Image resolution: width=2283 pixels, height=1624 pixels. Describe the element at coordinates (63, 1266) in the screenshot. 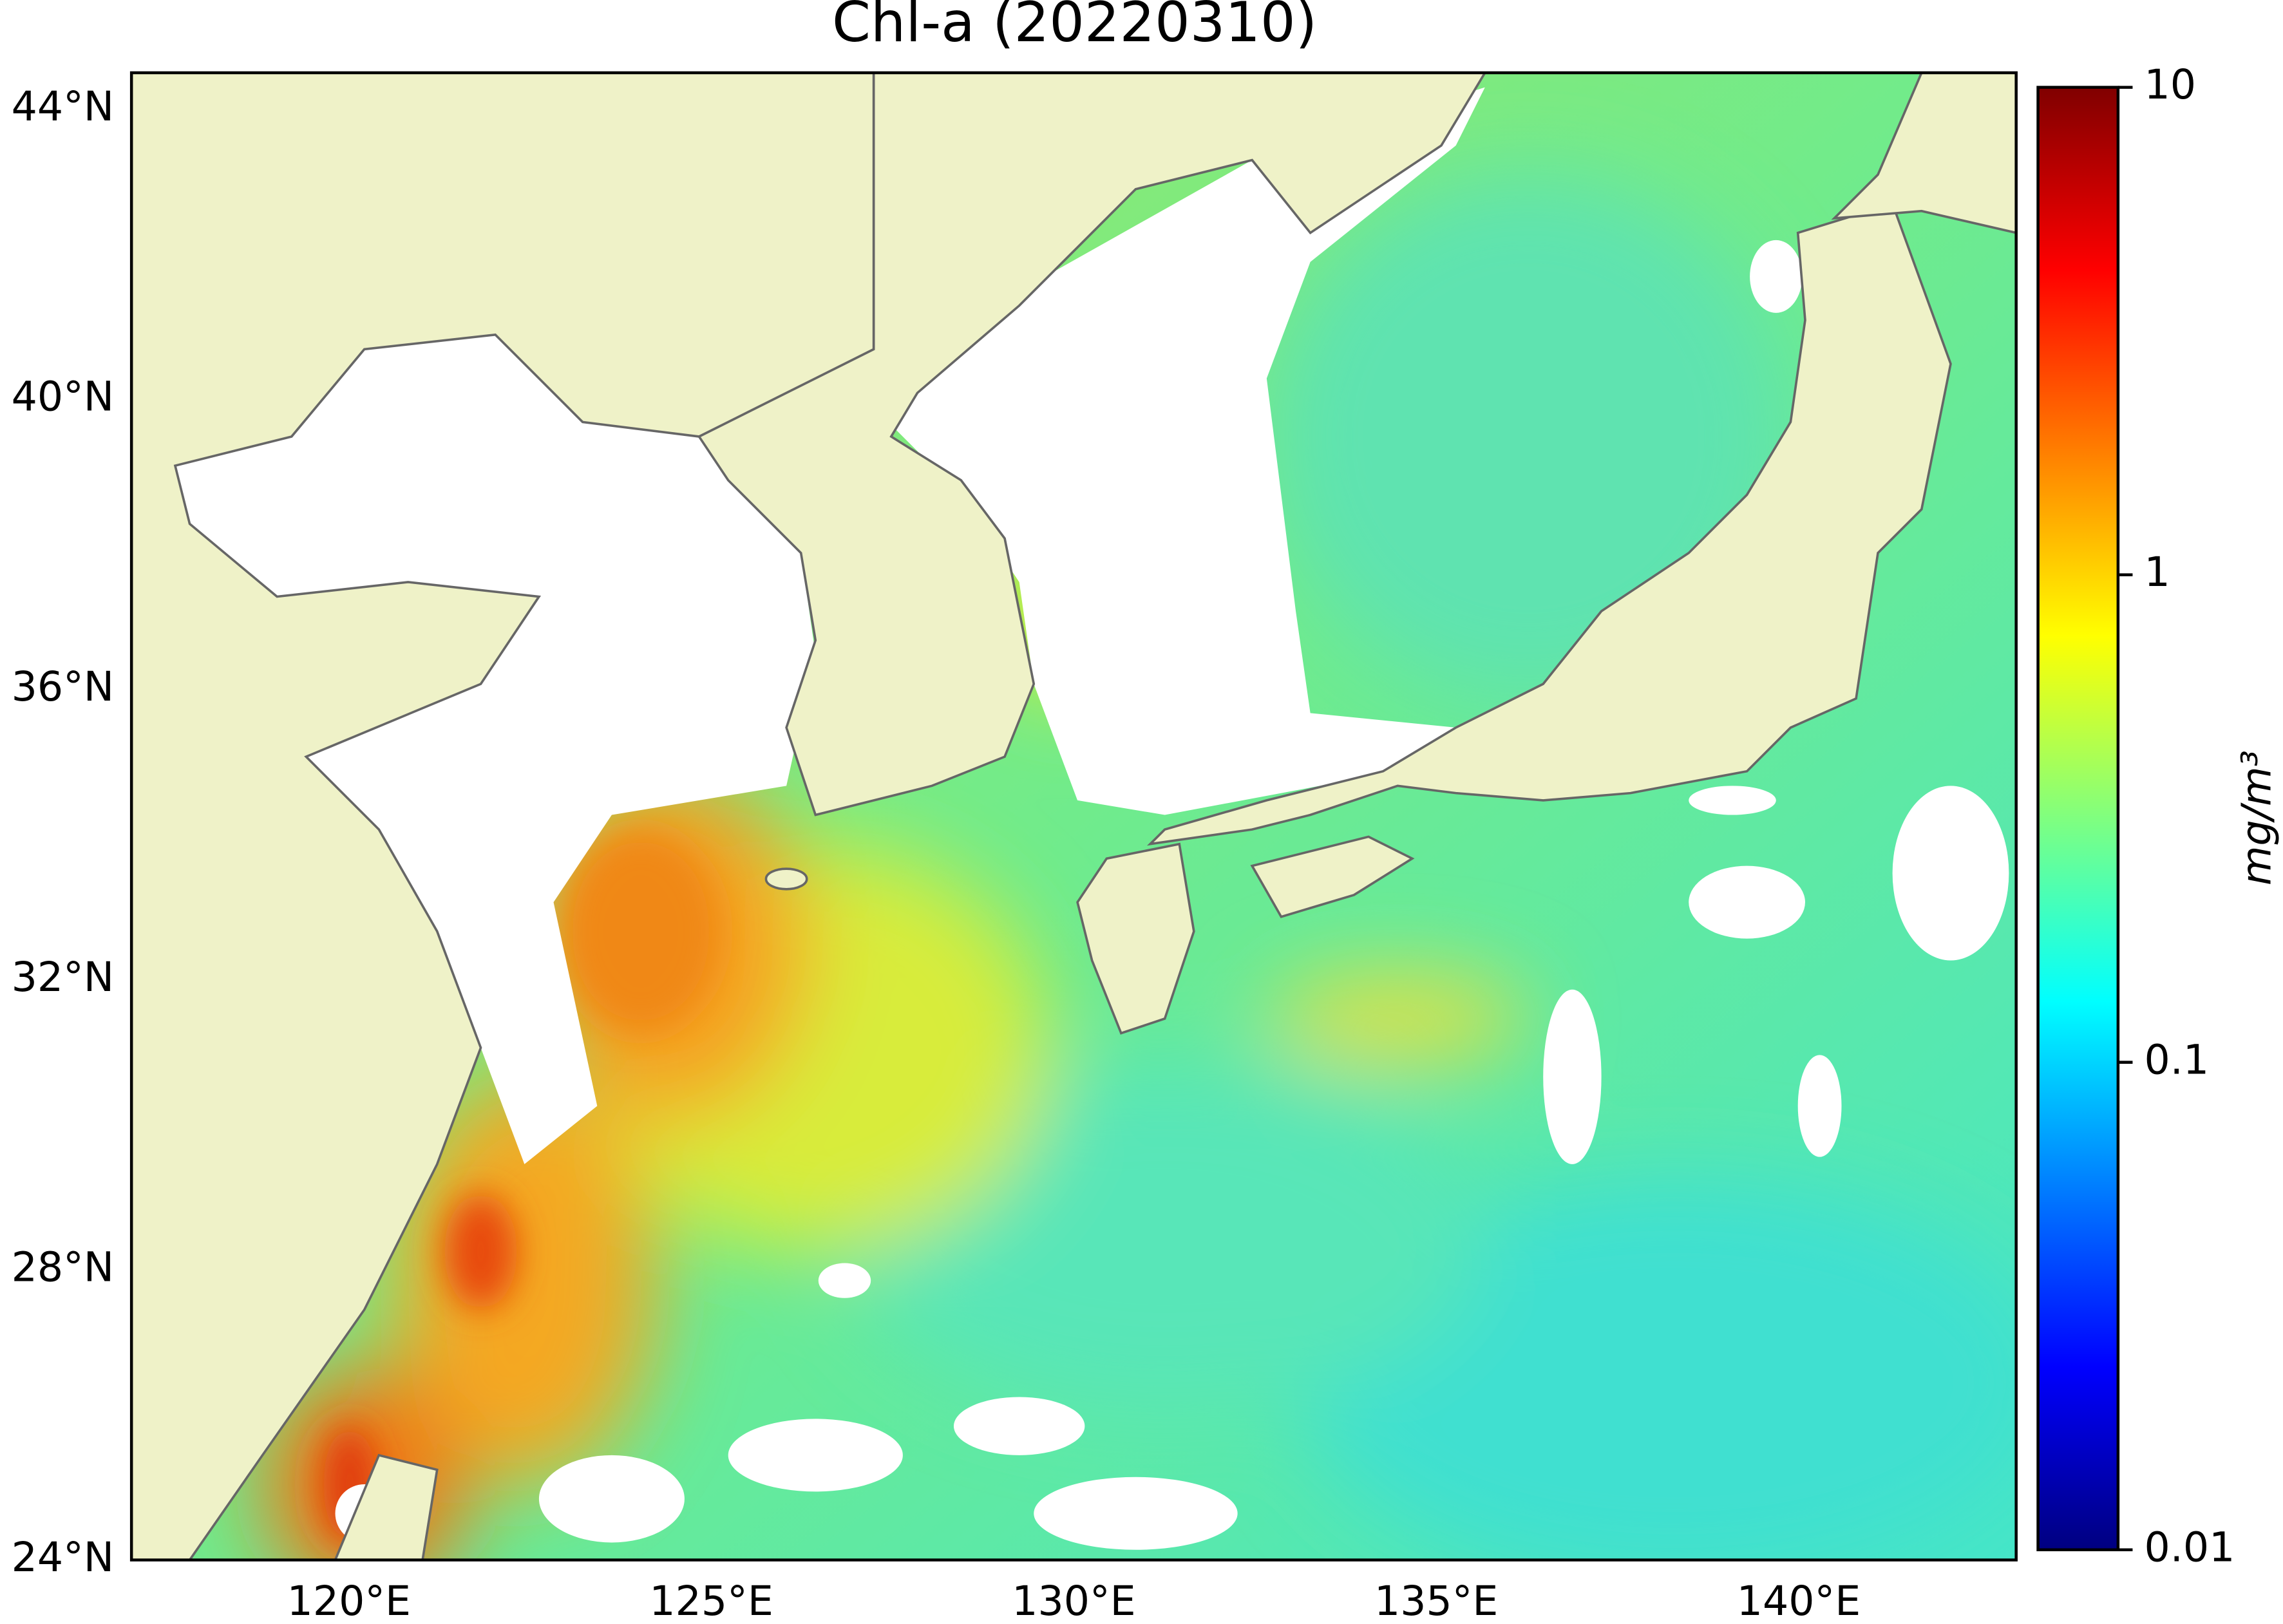

I see `y-tick-label: 28°N` at that location.